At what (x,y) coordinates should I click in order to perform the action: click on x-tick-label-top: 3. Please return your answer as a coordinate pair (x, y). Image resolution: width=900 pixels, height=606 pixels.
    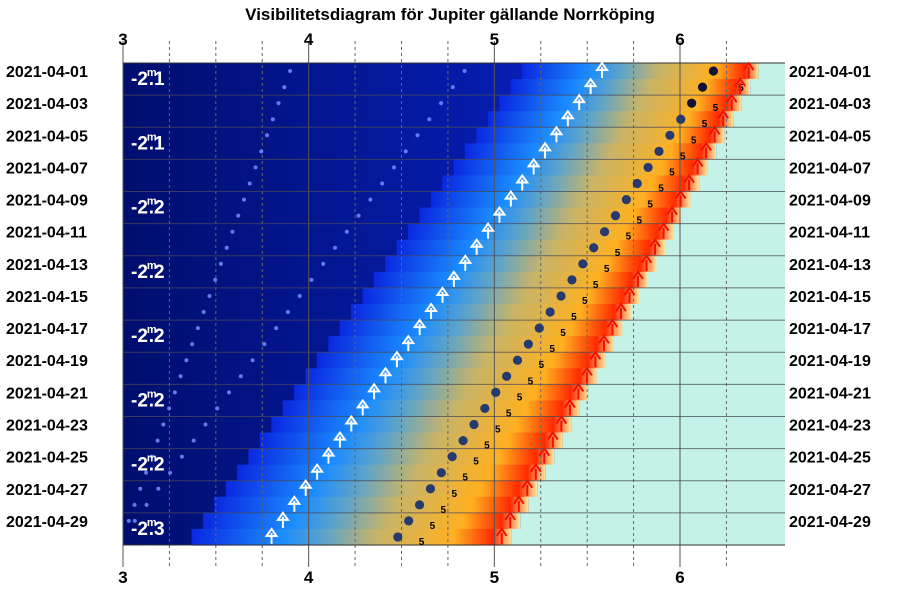
    Looking at the image, I should click on (122, 39).